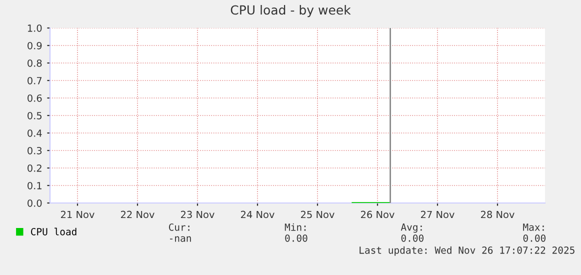 This screenshot has width=581, height=275. What do you see at coordinates (179, 227) in the screenshot?
I see `text: Cur:` at bounding box center [179, 227].